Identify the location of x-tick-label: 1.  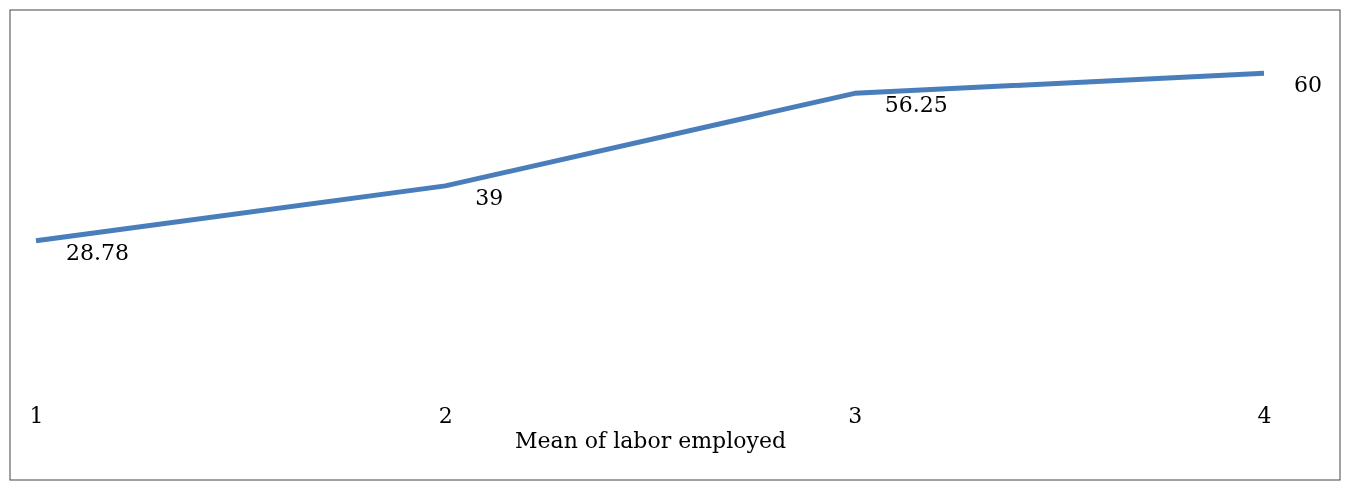
(36, 415).